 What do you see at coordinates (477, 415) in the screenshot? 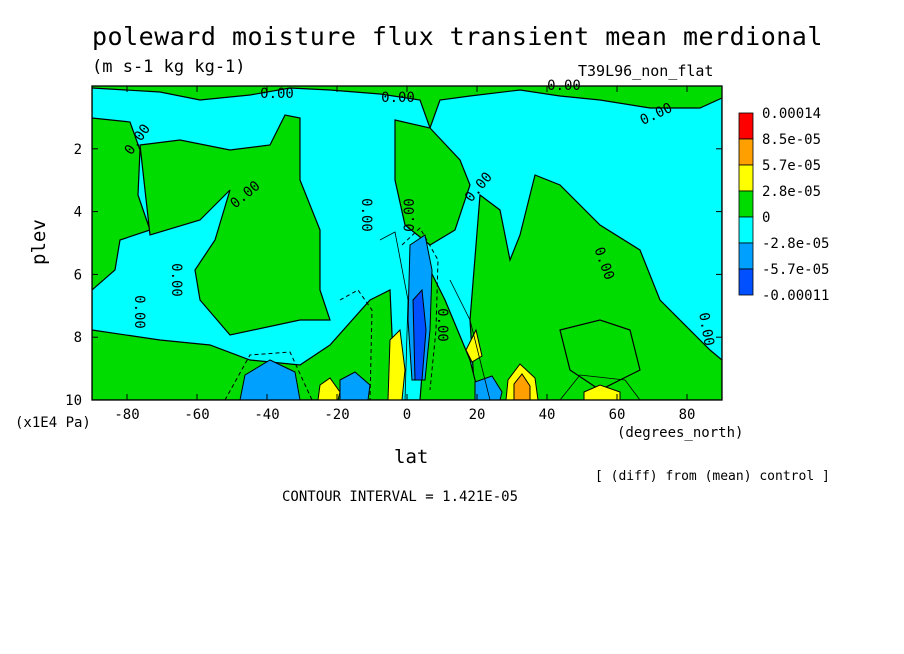
I see `x-tick-label: 20` at bounding box center [477, 415].